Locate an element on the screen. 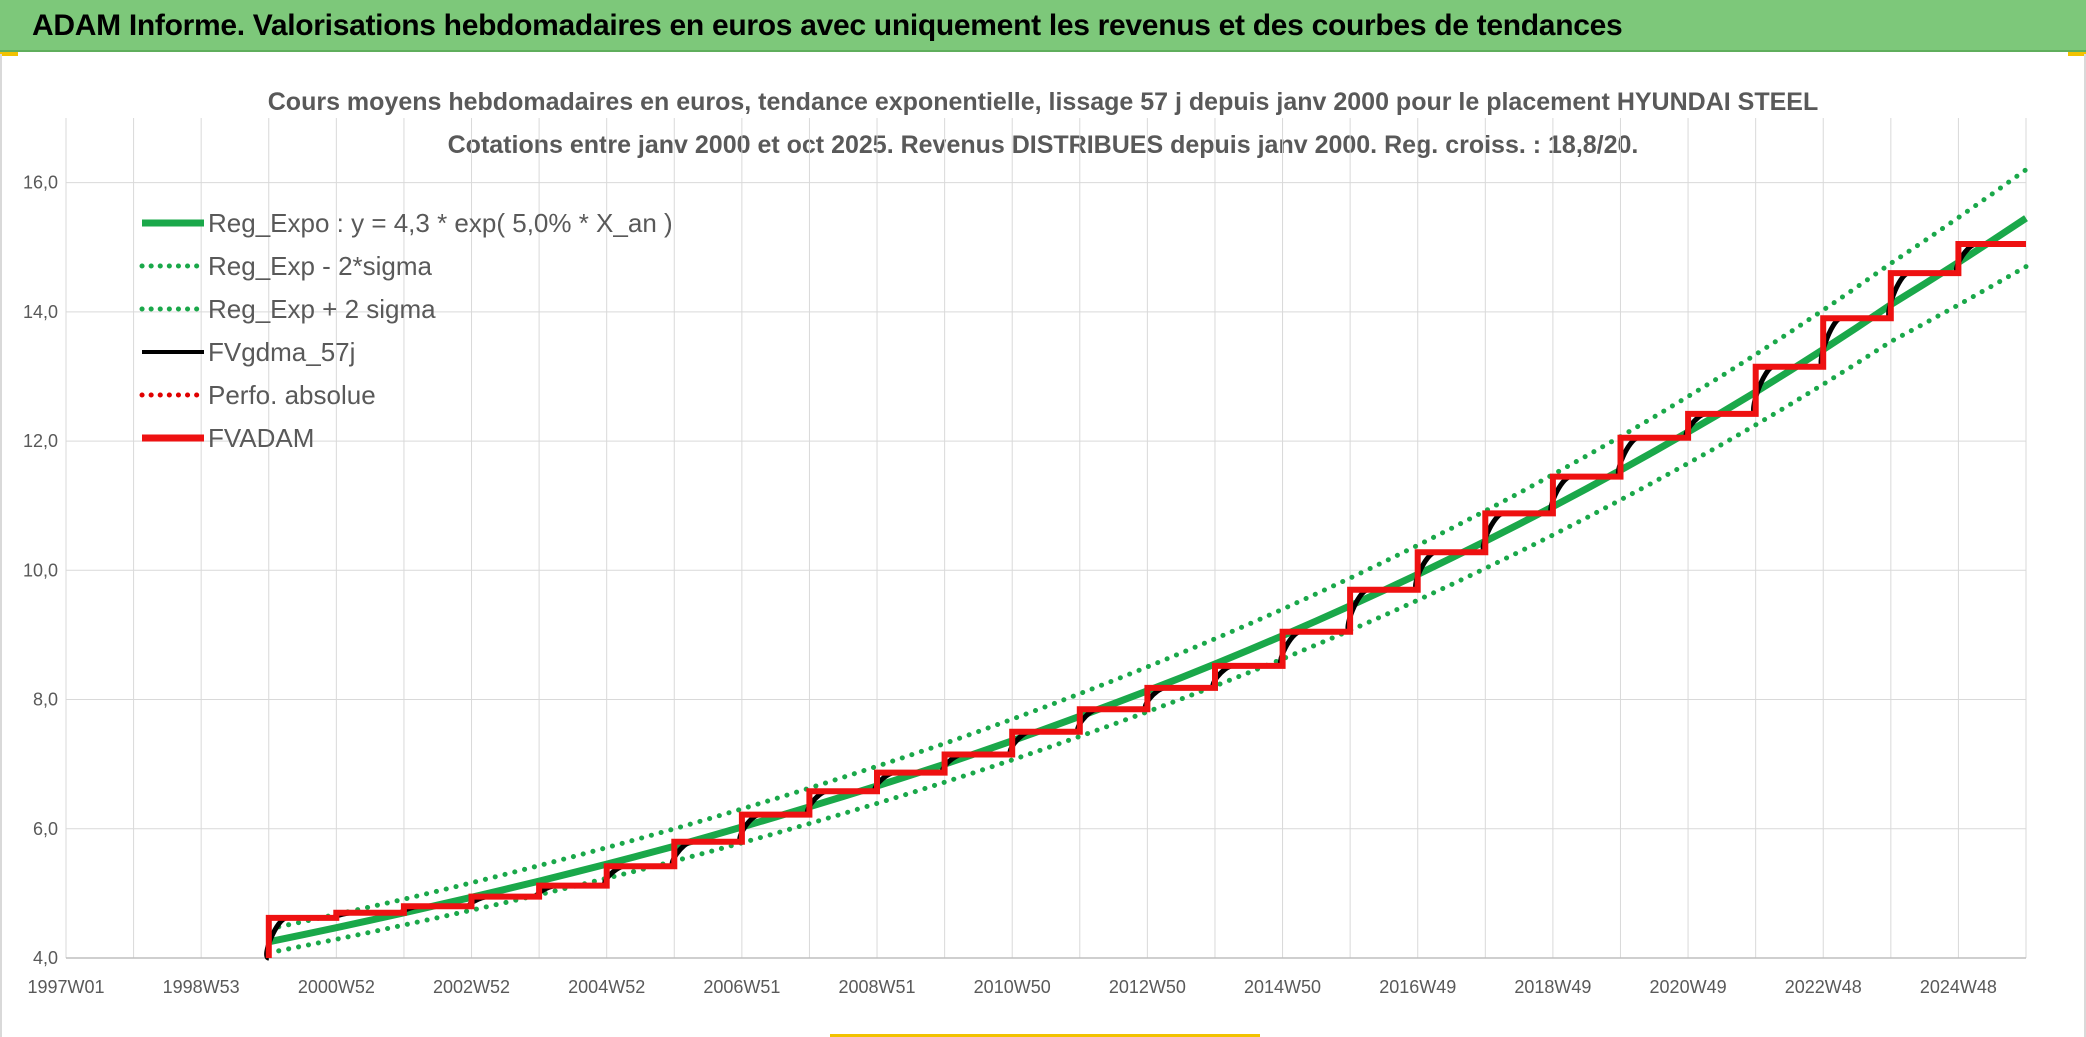  x-tick-label: 2002W52 is located at coordinates (471, 987).